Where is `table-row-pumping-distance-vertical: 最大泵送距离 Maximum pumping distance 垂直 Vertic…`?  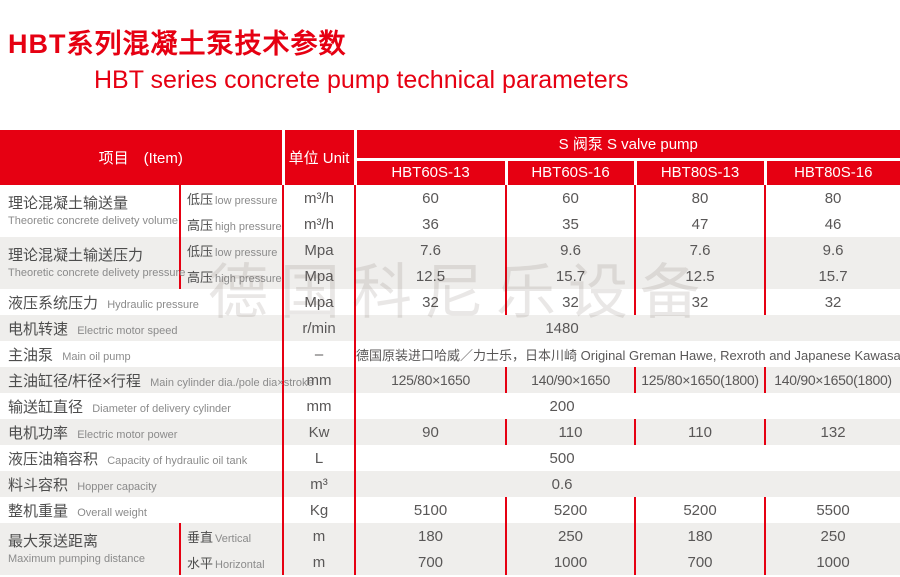 table-row-pumping-distance-vertical: 最大泵送距离 Maximum pumping distance 垂直 Vertic… is located at coordinates (450, 549).